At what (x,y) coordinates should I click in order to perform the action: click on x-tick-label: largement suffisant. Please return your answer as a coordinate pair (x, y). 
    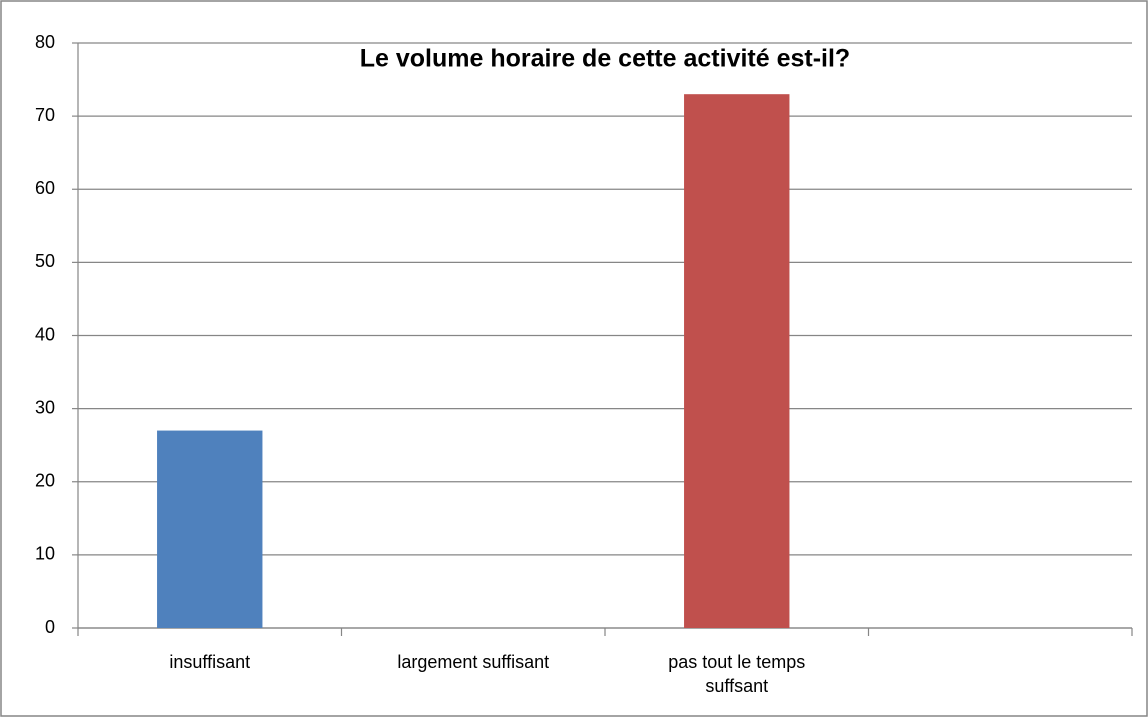
    Looking at the image, I should click on (473, 662).